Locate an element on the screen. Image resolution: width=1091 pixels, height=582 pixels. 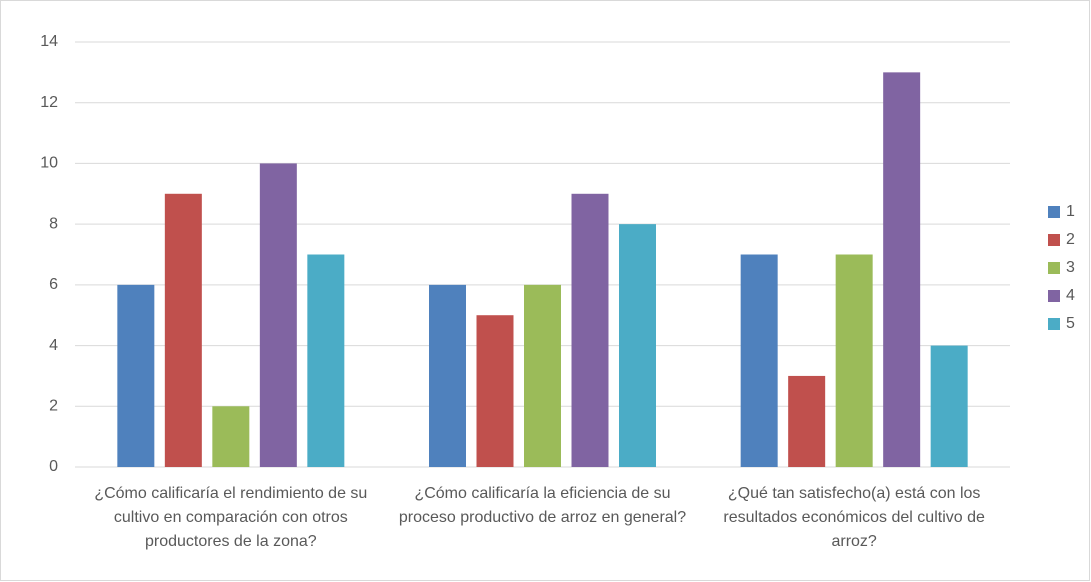
y-tick-label: 6 is located at coordinates (53, 284).